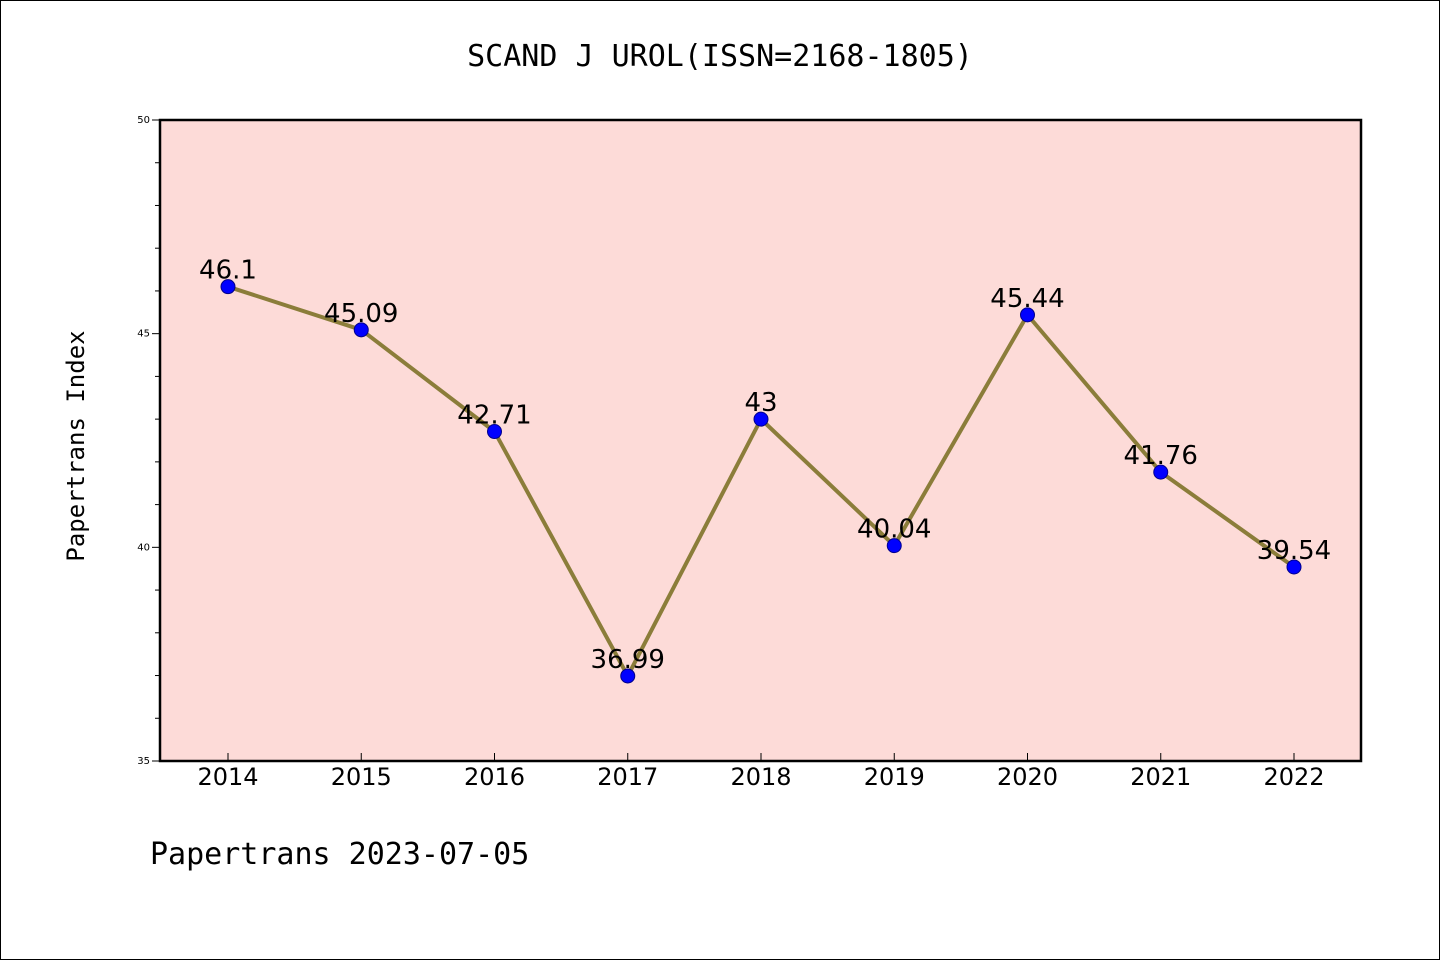 The width and height of the screenshot is (1440, 960). Describe the element at coordinates (720, 56) in the screenshot. I see `chart-title: SCAND J UROL(ISSN=2168-1805)` at that location.